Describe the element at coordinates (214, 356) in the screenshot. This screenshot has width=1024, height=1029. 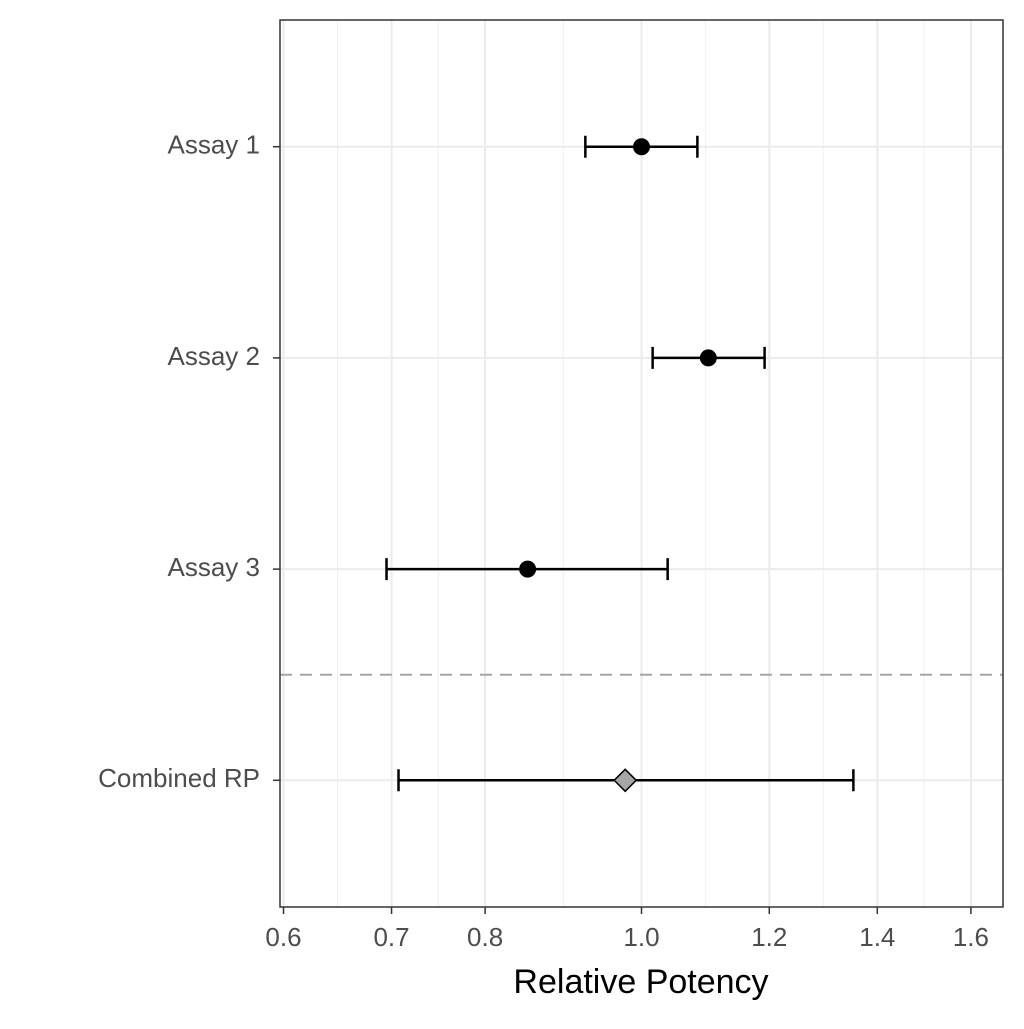
I see `y-tick-label: Assay 2` at that location.